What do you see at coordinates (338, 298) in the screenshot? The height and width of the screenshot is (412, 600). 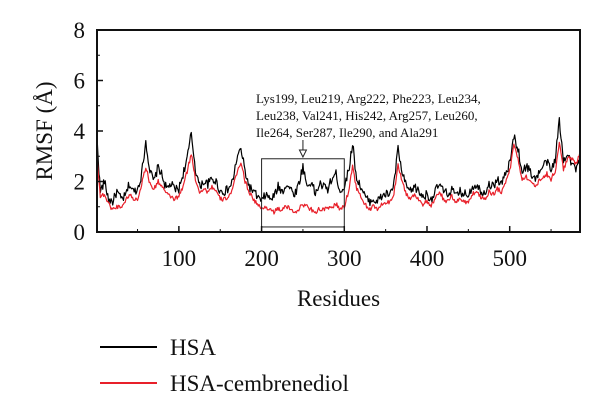 I see `x-axis-title: Residues` at bounding box center [338, 298].